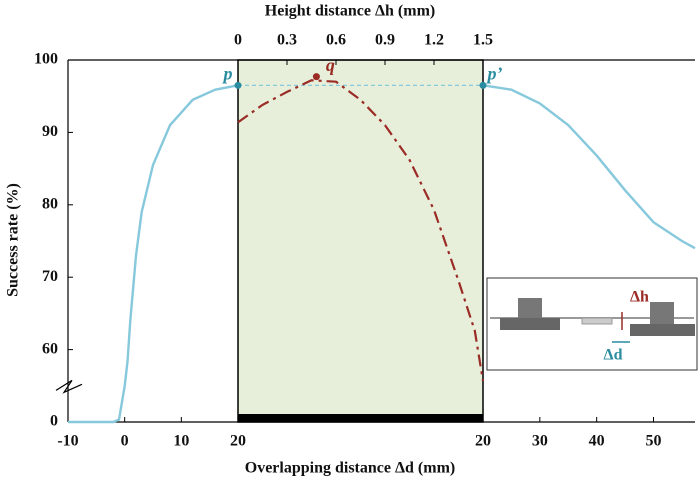 The image size is (700, 482). What do you see at coordinates (50, 348) in the screenshot?
I see `y-tick-label: 60` at bounding box center [50, 348].